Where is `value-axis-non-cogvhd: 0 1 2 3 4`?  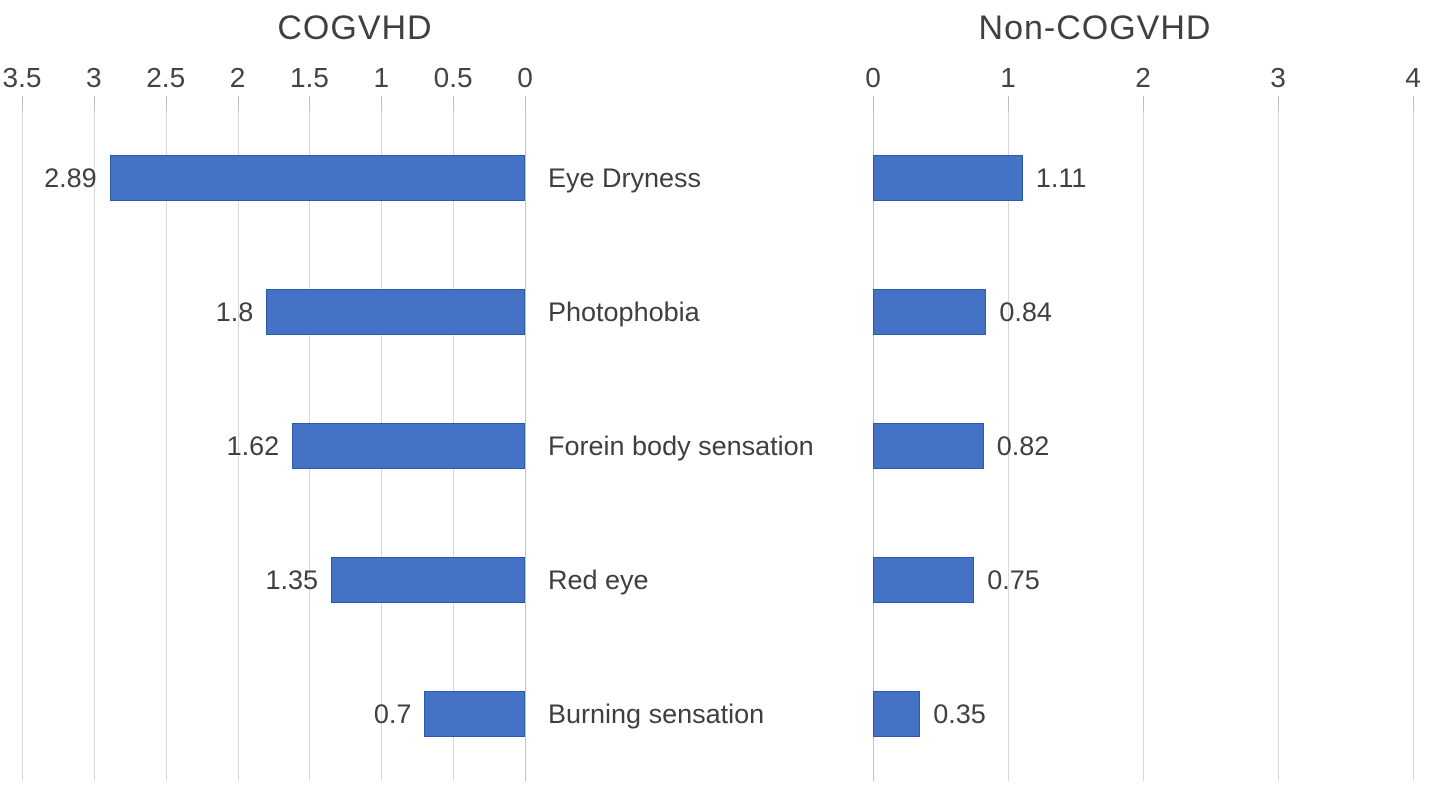
value-axis-non-cogvhd: 0 1 2 3 4 is located at coordinates (1143, 78).